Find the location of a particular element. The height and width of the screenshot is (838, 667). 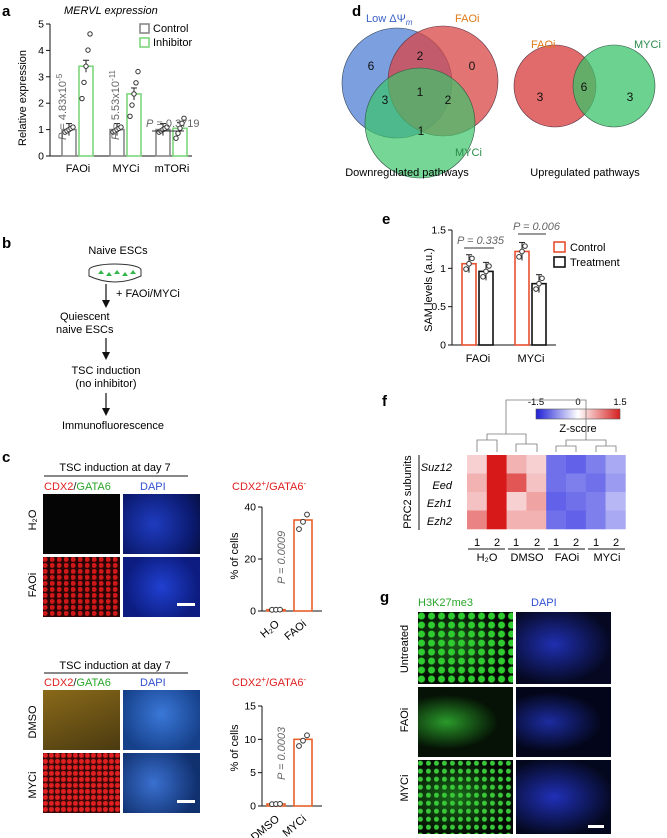

flow-step-if: Immunofluorescence is located at coordinates (113, 426).